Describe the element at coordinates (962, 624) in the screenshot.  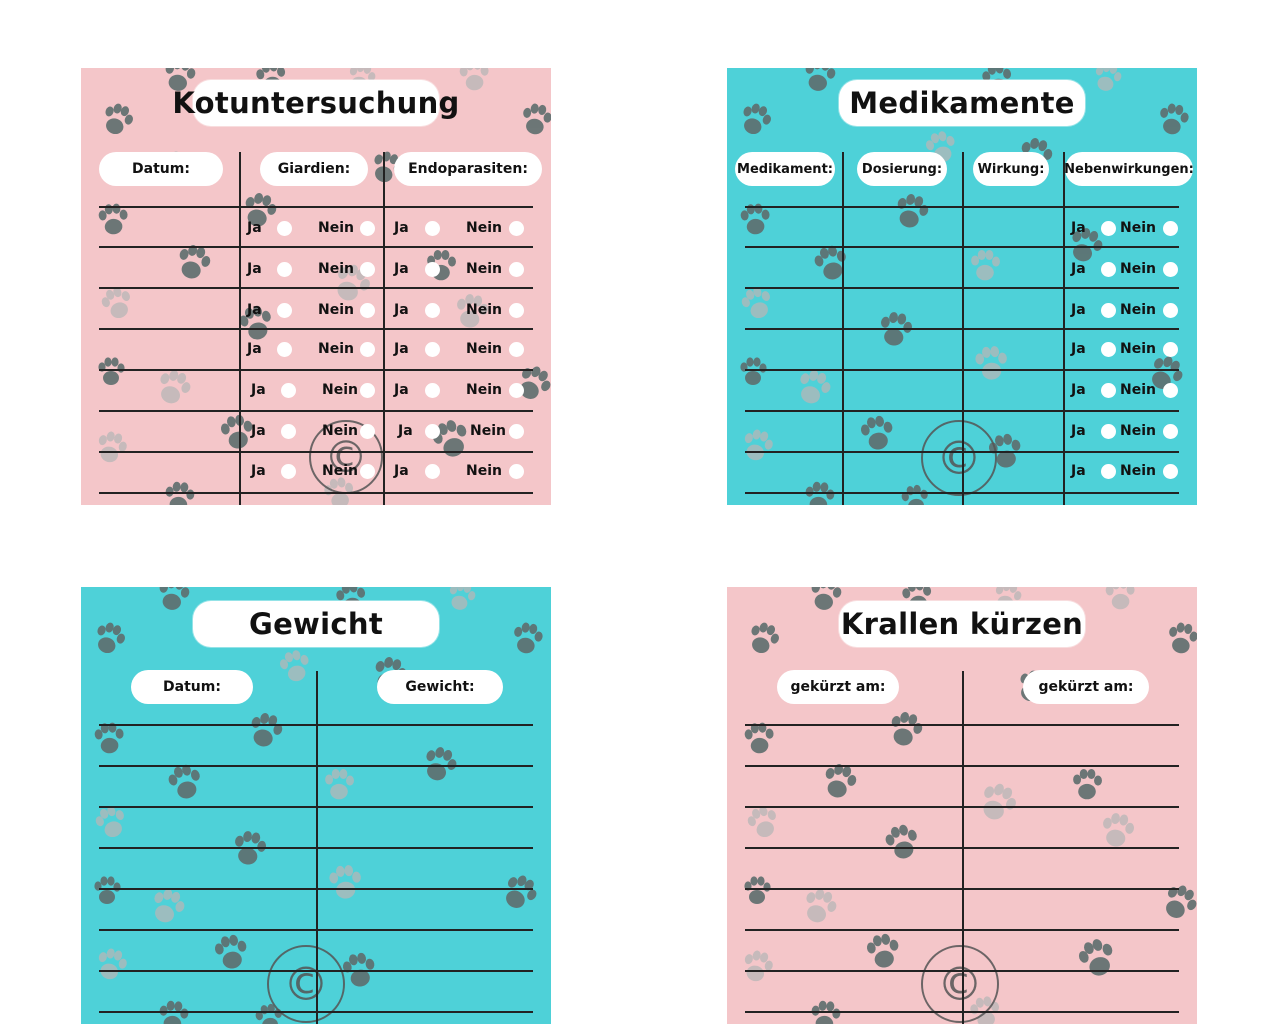
I see `krallen-title: Krallen kürzen` at that location.